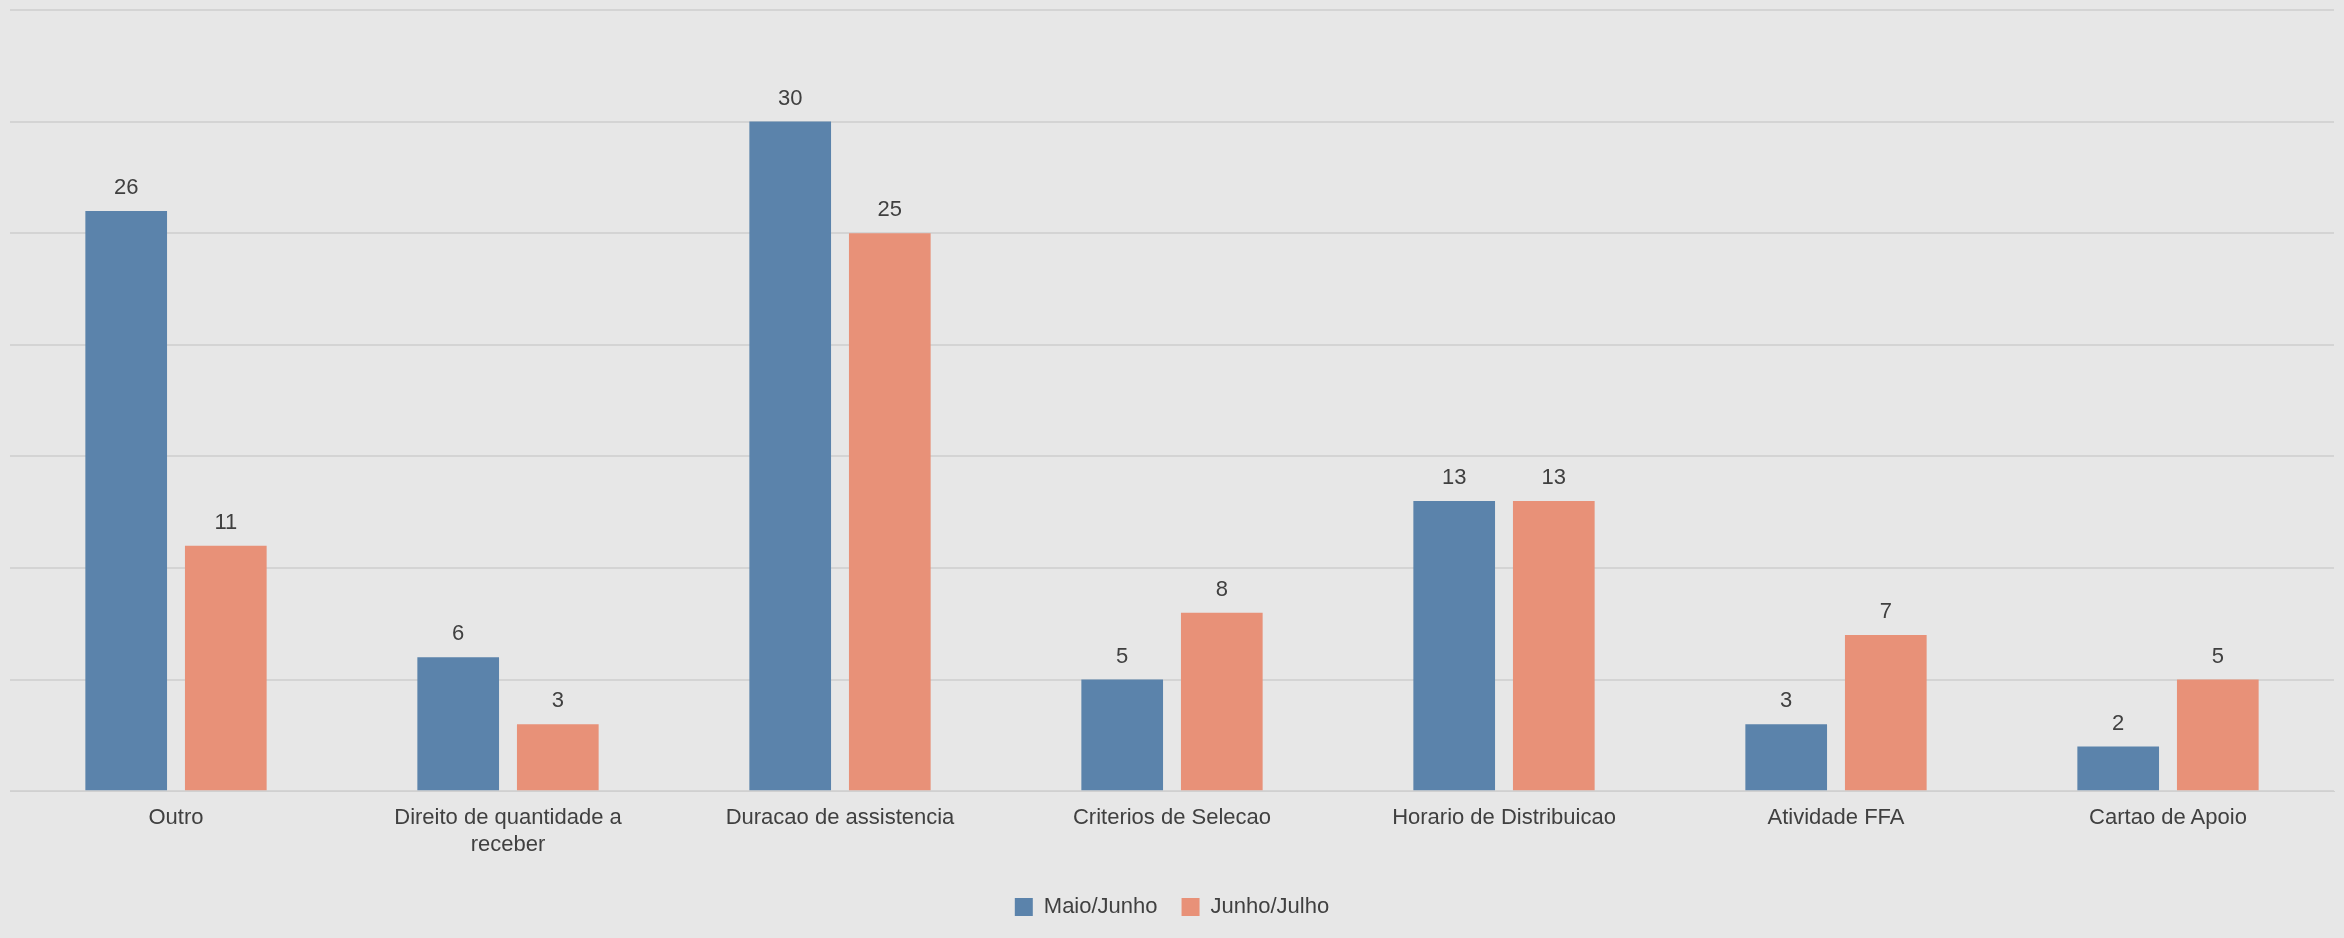 The width and height of the screenshot is (2344, 938). Describe the element at coordinates (790, 97) in the screenshot. I see `data-label: 30` at that location.